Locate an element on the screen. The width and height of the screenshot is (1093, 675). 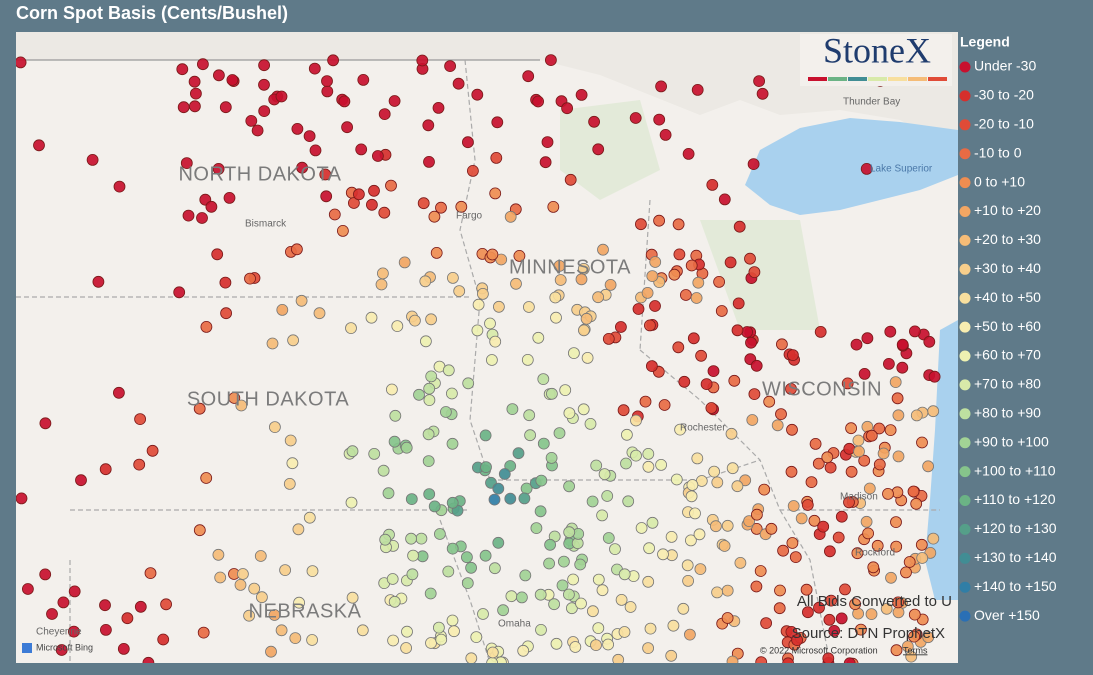
lake-michigan is located at coordinates (941, 460).